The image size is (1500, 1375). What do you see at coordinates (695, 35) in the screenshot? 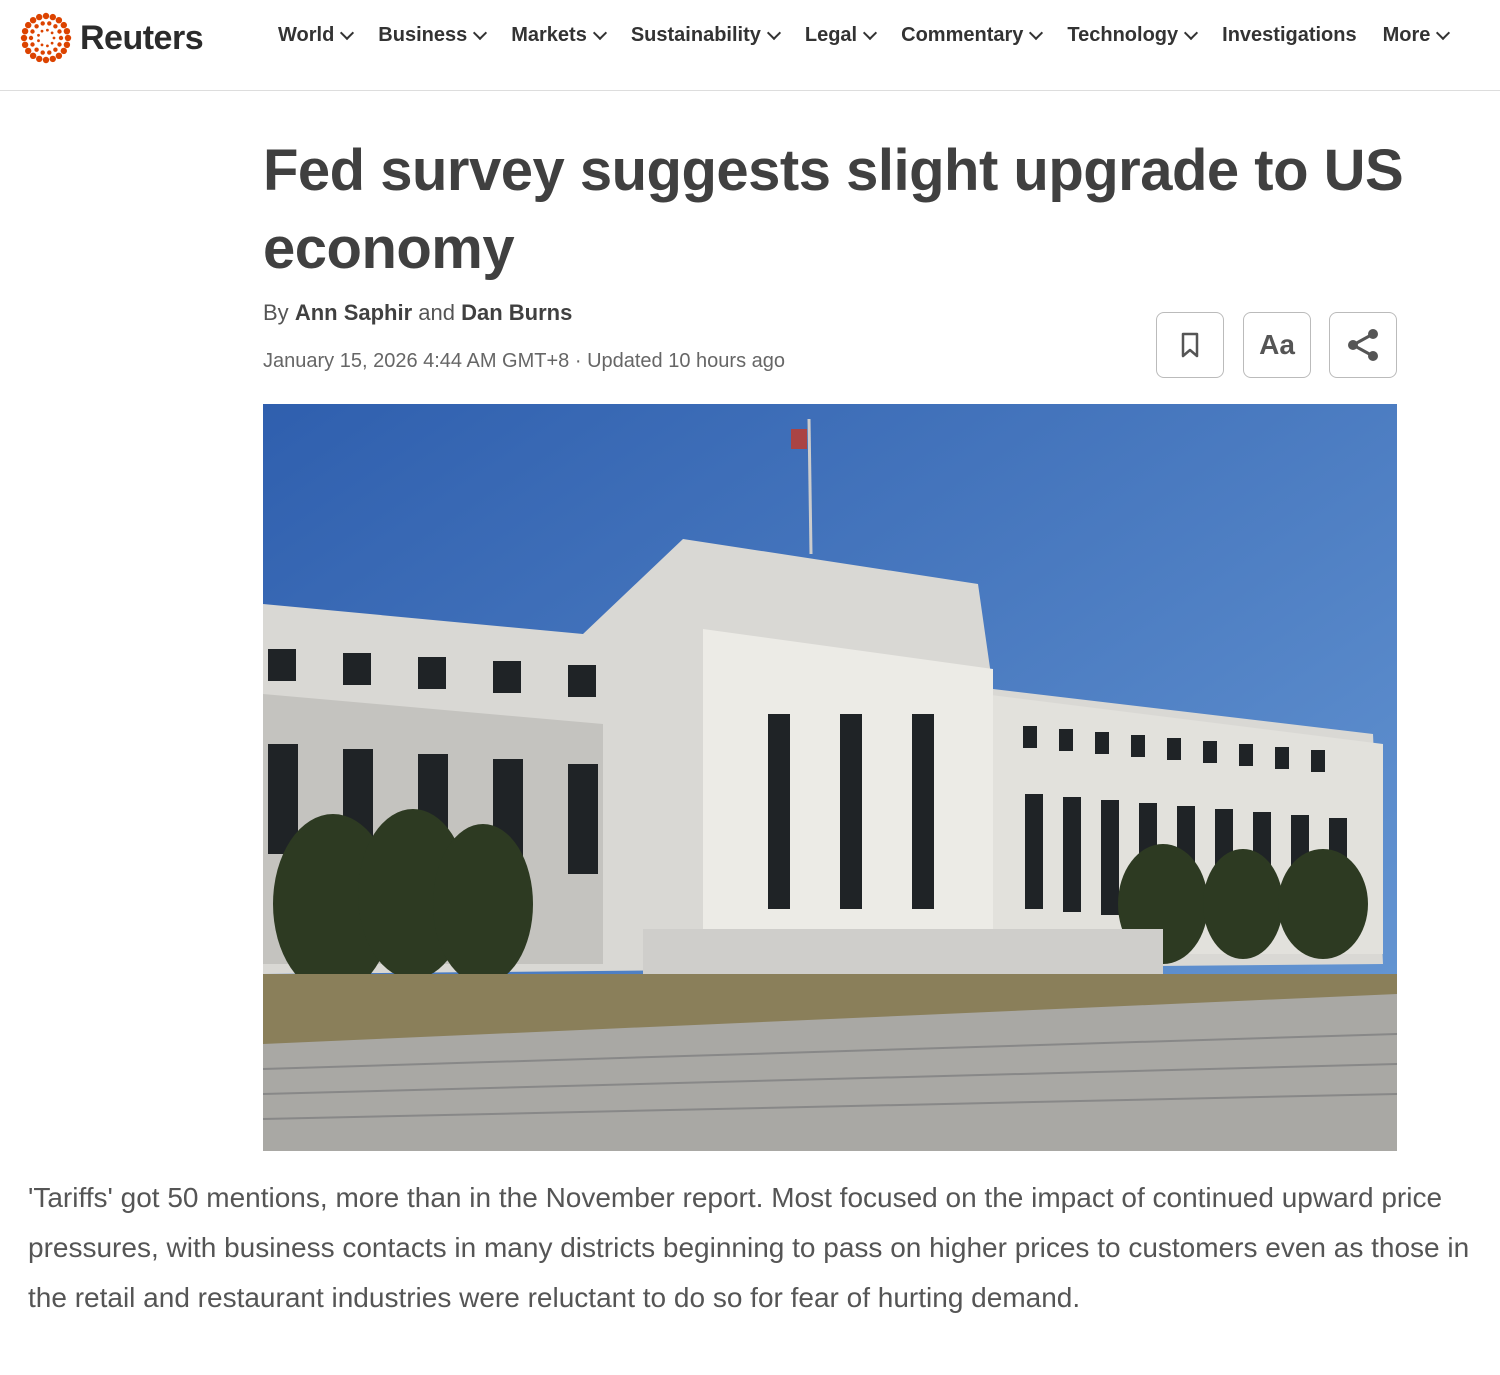
I see `nav-item-label: Sustainability` at bounding box center [695, 35].